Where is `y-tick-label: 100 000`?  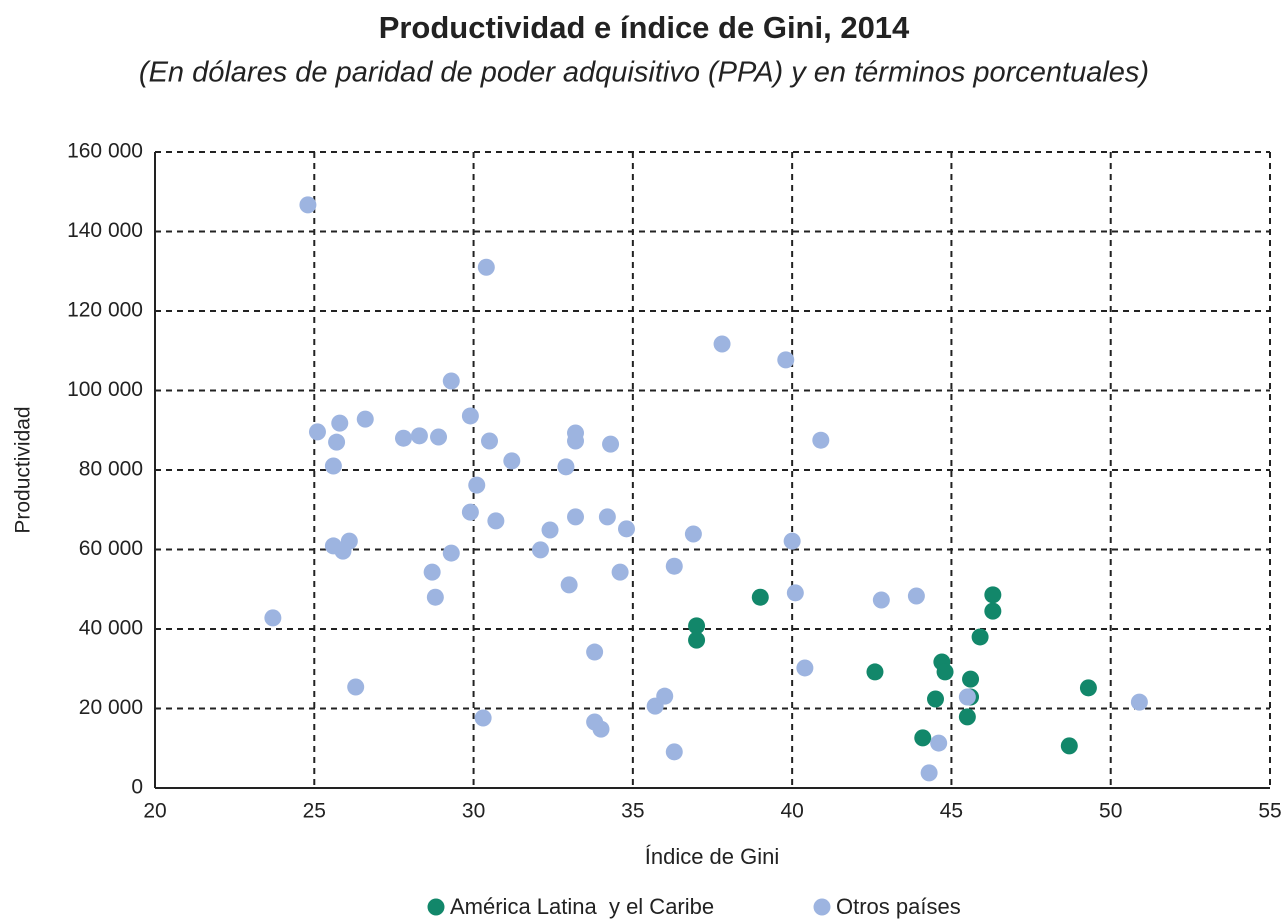
y-tick-label: 100 000 is located at coordinates (105, 389).